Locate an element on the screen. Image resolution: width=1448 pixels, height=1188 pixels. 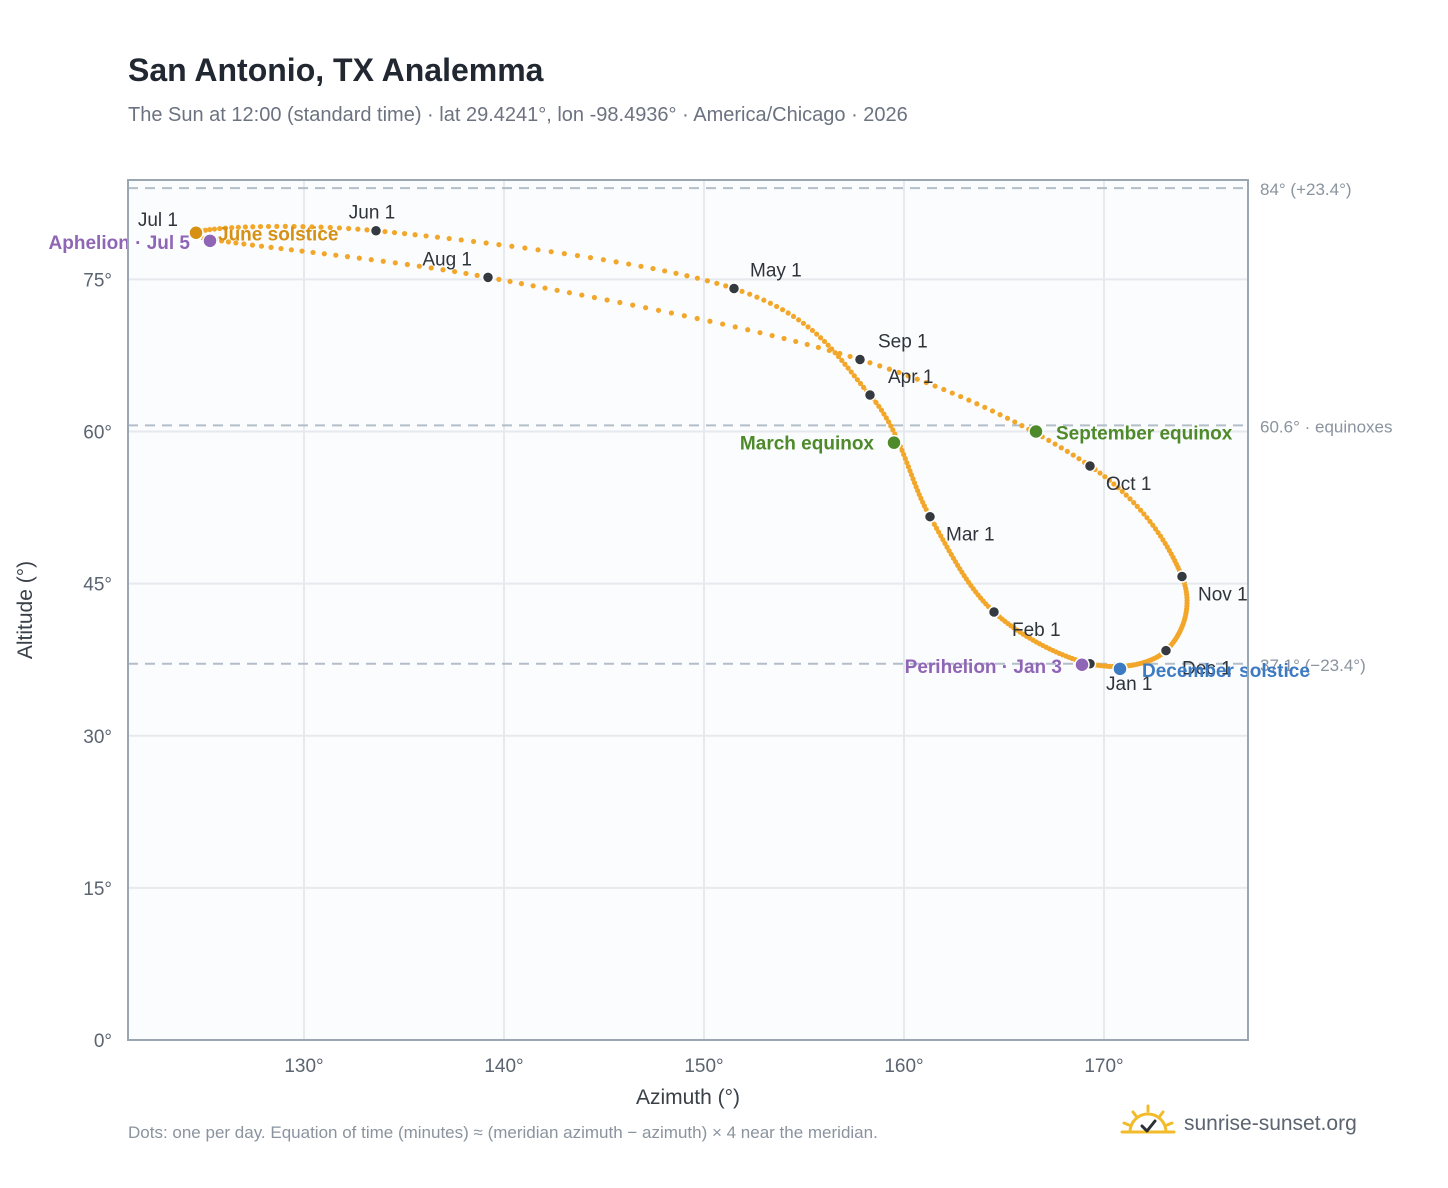
y-axis-label: Altitude (°) is located at coordinates (25, 610).